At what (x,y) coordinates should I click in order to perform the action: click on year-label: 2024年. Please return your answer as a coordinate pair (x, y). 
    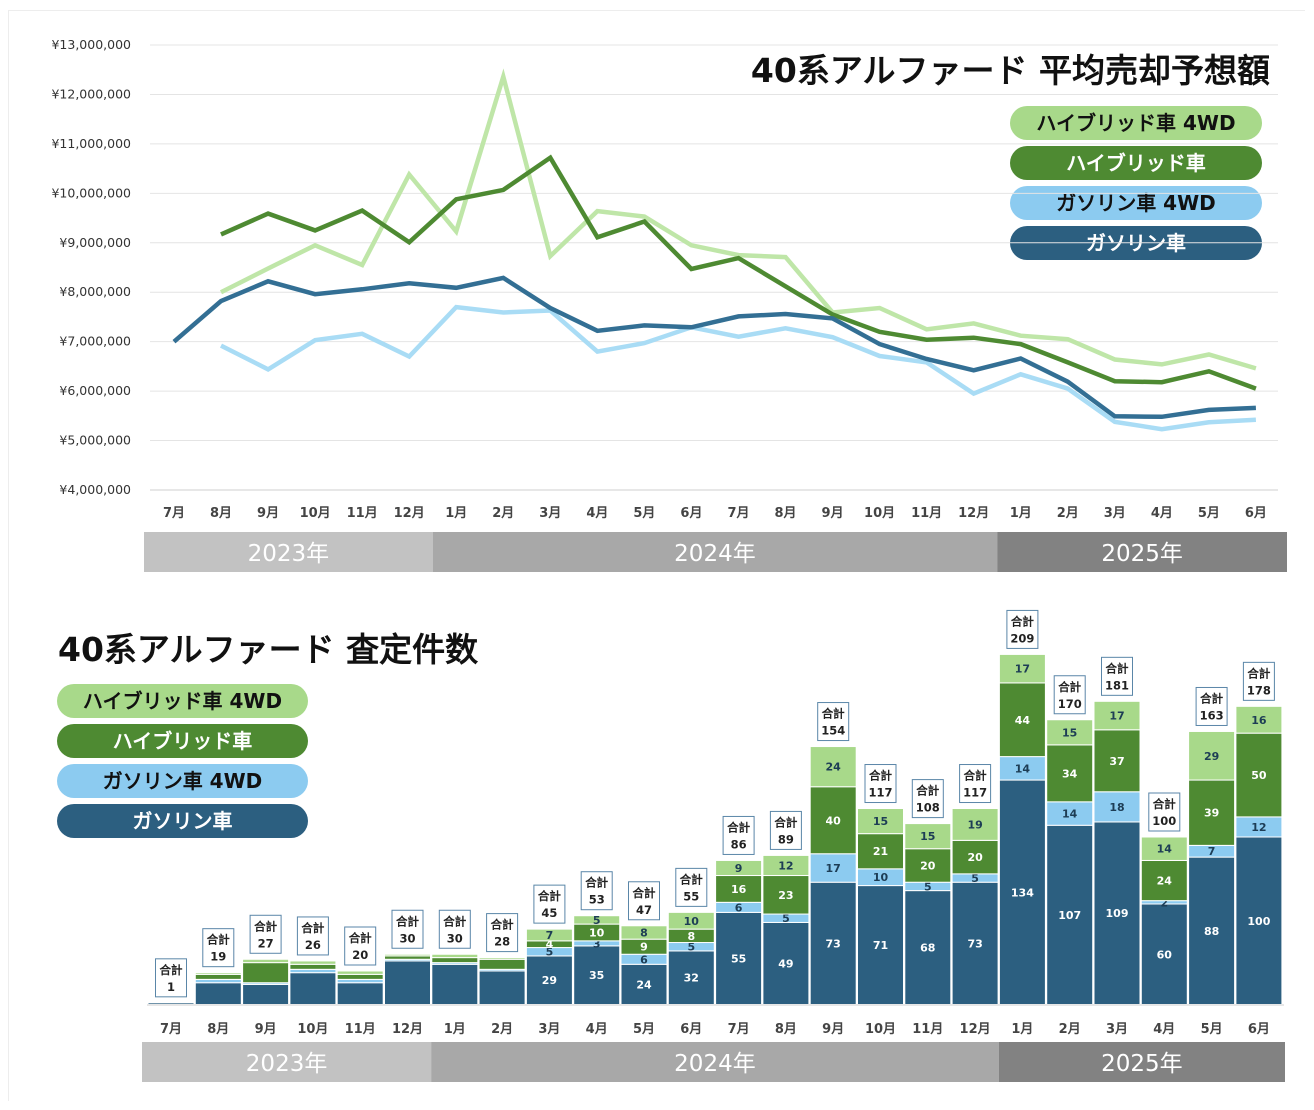
    Looking at the image, I should click on (715, 554).